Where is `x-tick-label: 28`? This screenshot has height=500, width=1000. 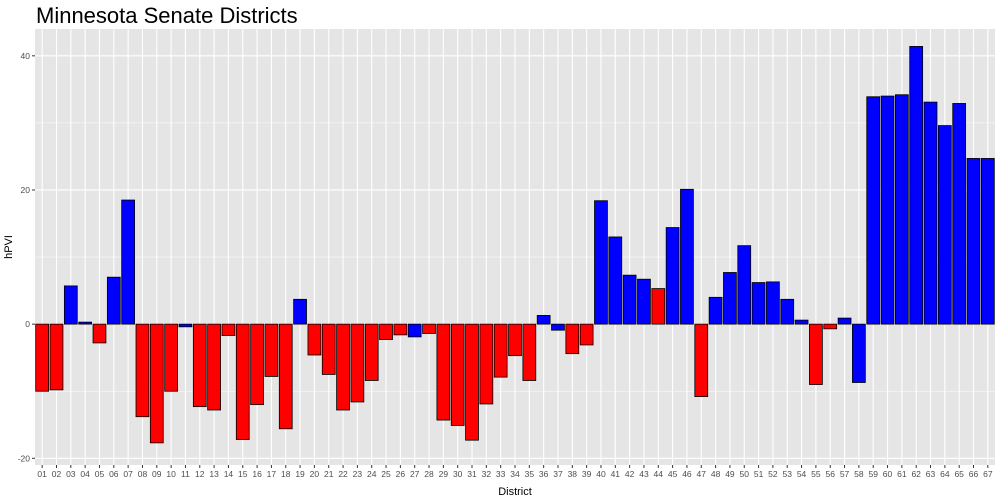 x-tick-label: 28 is located at coordinates (429, 474).